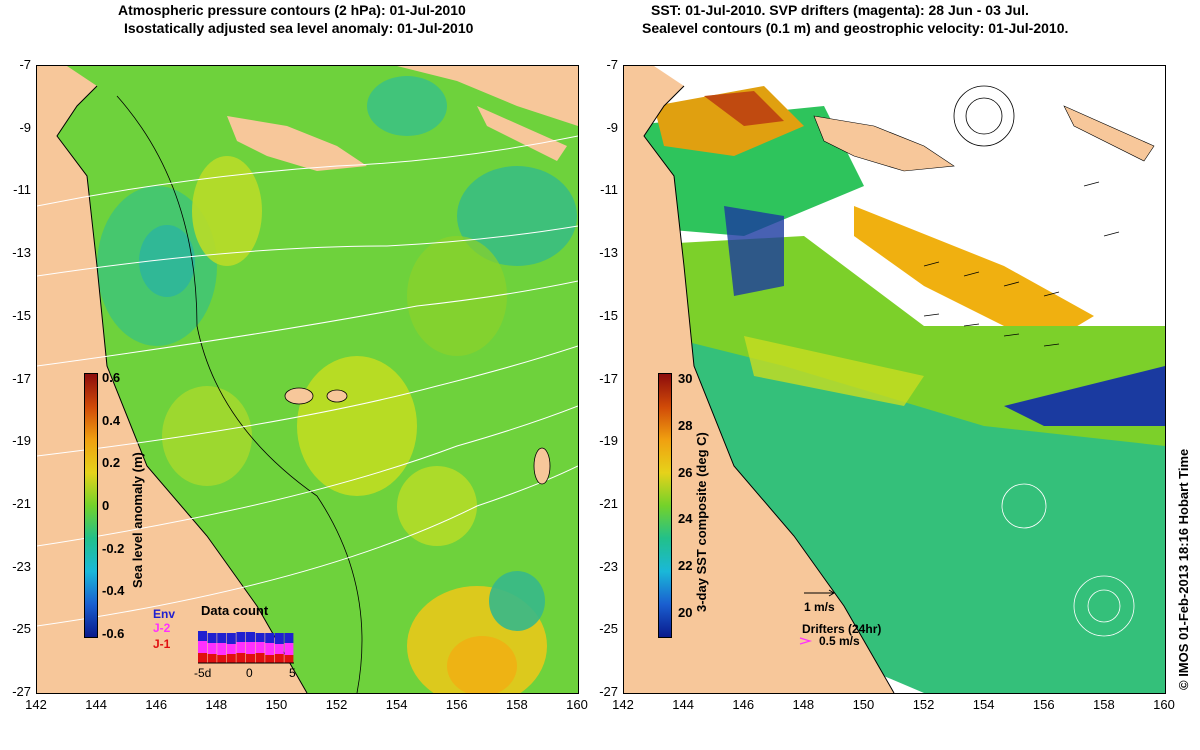 This screenshot has width=1200, height=750. What do you see at coordinates (111, 420) in the screenshot?
I see `left-colorbar-tick: 0.4` at bounding box center [111, 420].